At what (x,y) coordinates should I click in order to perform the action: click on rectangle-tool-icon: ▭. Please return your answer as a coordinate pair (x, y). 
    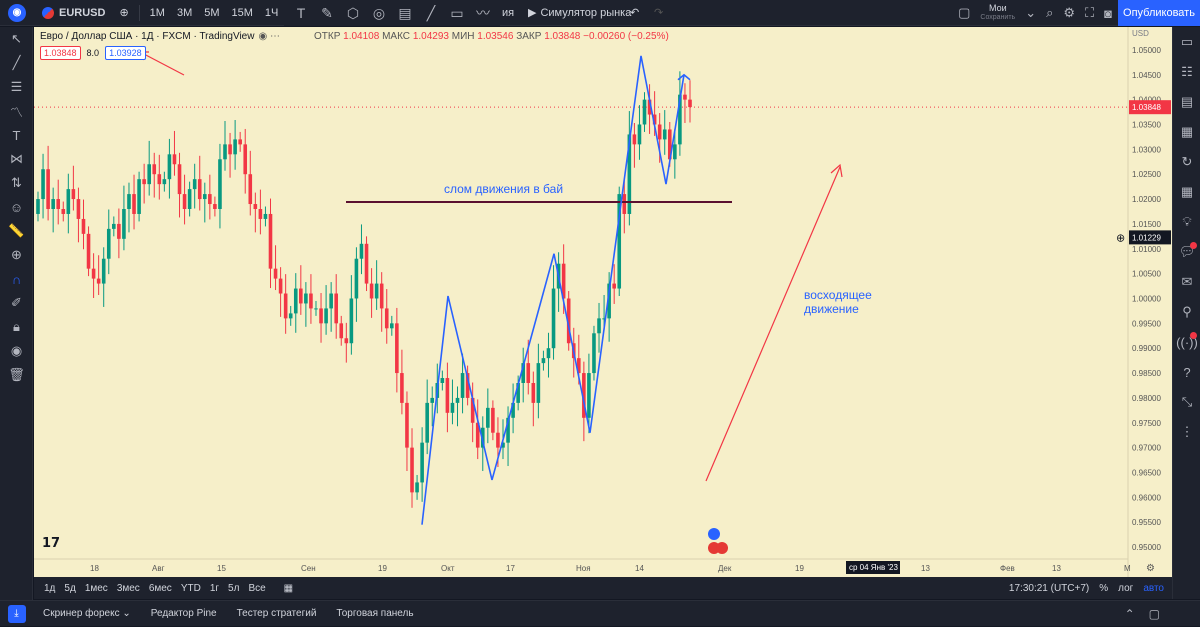
    Looking at the image, I should click on (457, 12).